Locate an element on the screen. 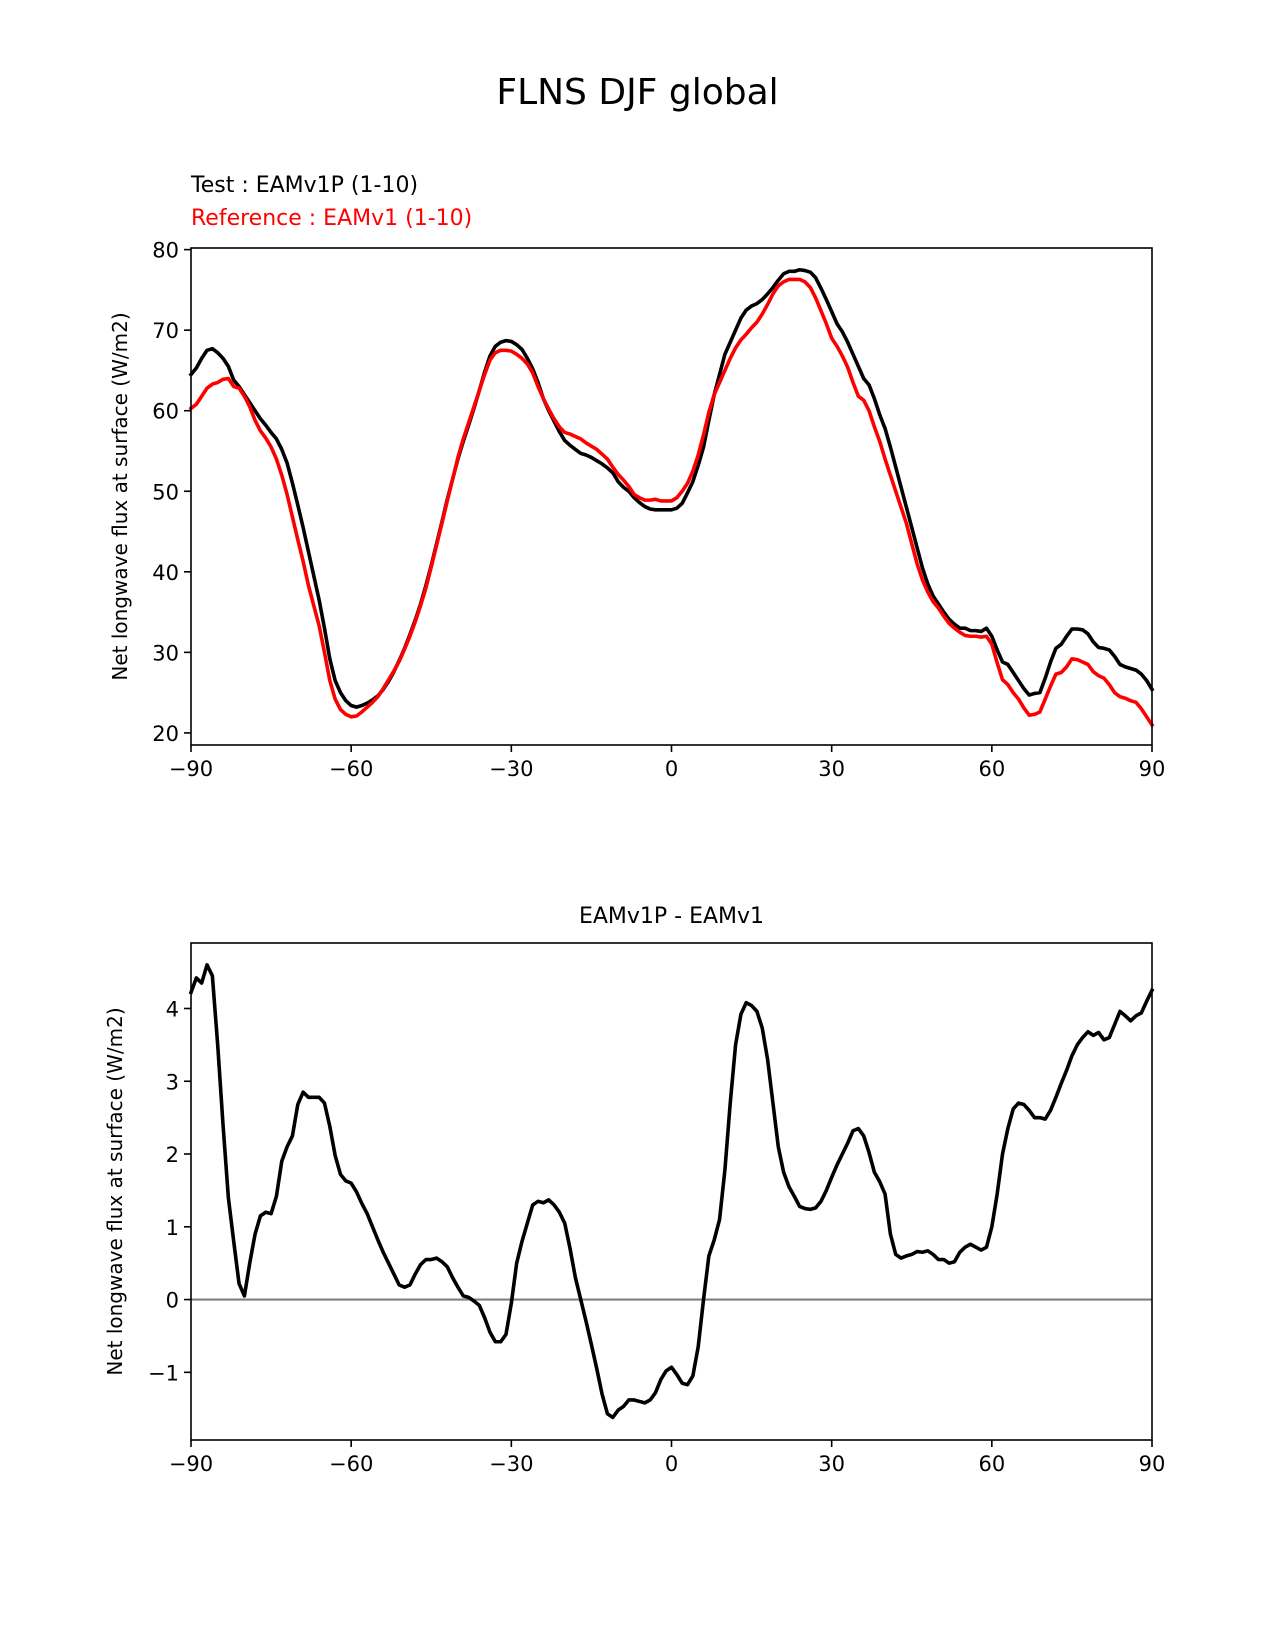 The width and height of the screenshot is (1275, 1650). top-x-tick-label: 0 is located at coordinates (671, 769).